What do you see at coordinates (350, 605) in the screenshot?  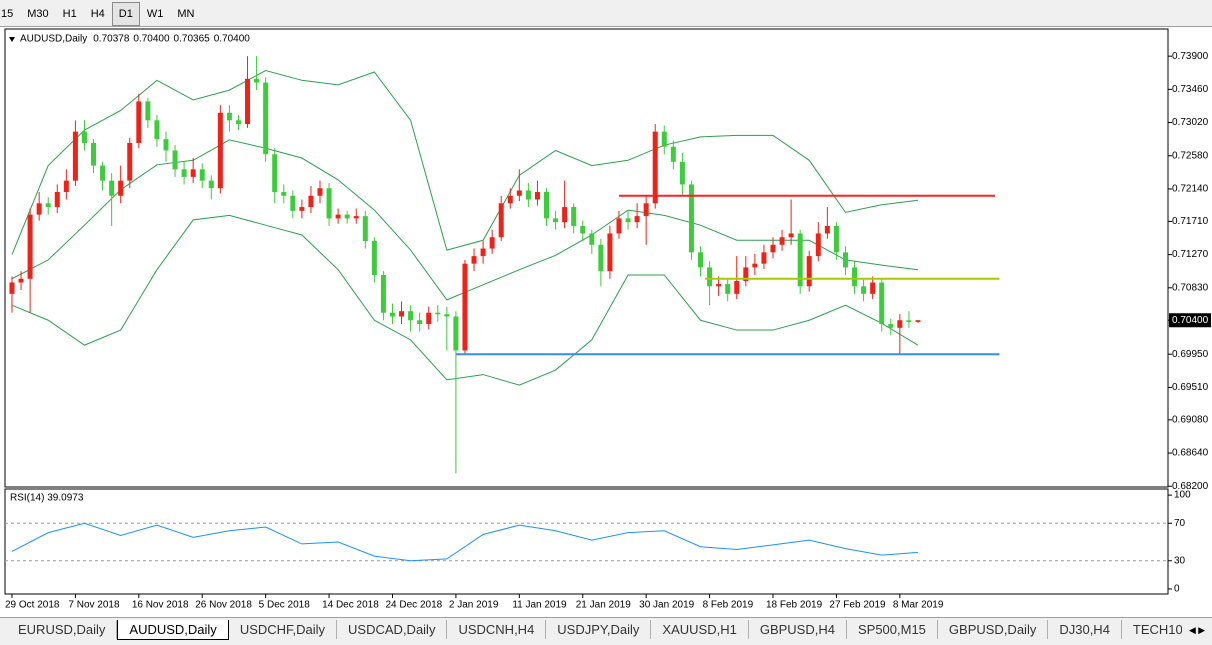 I see `x-tick-label: 14 Dec 2018` at bounding box center [350, 605].